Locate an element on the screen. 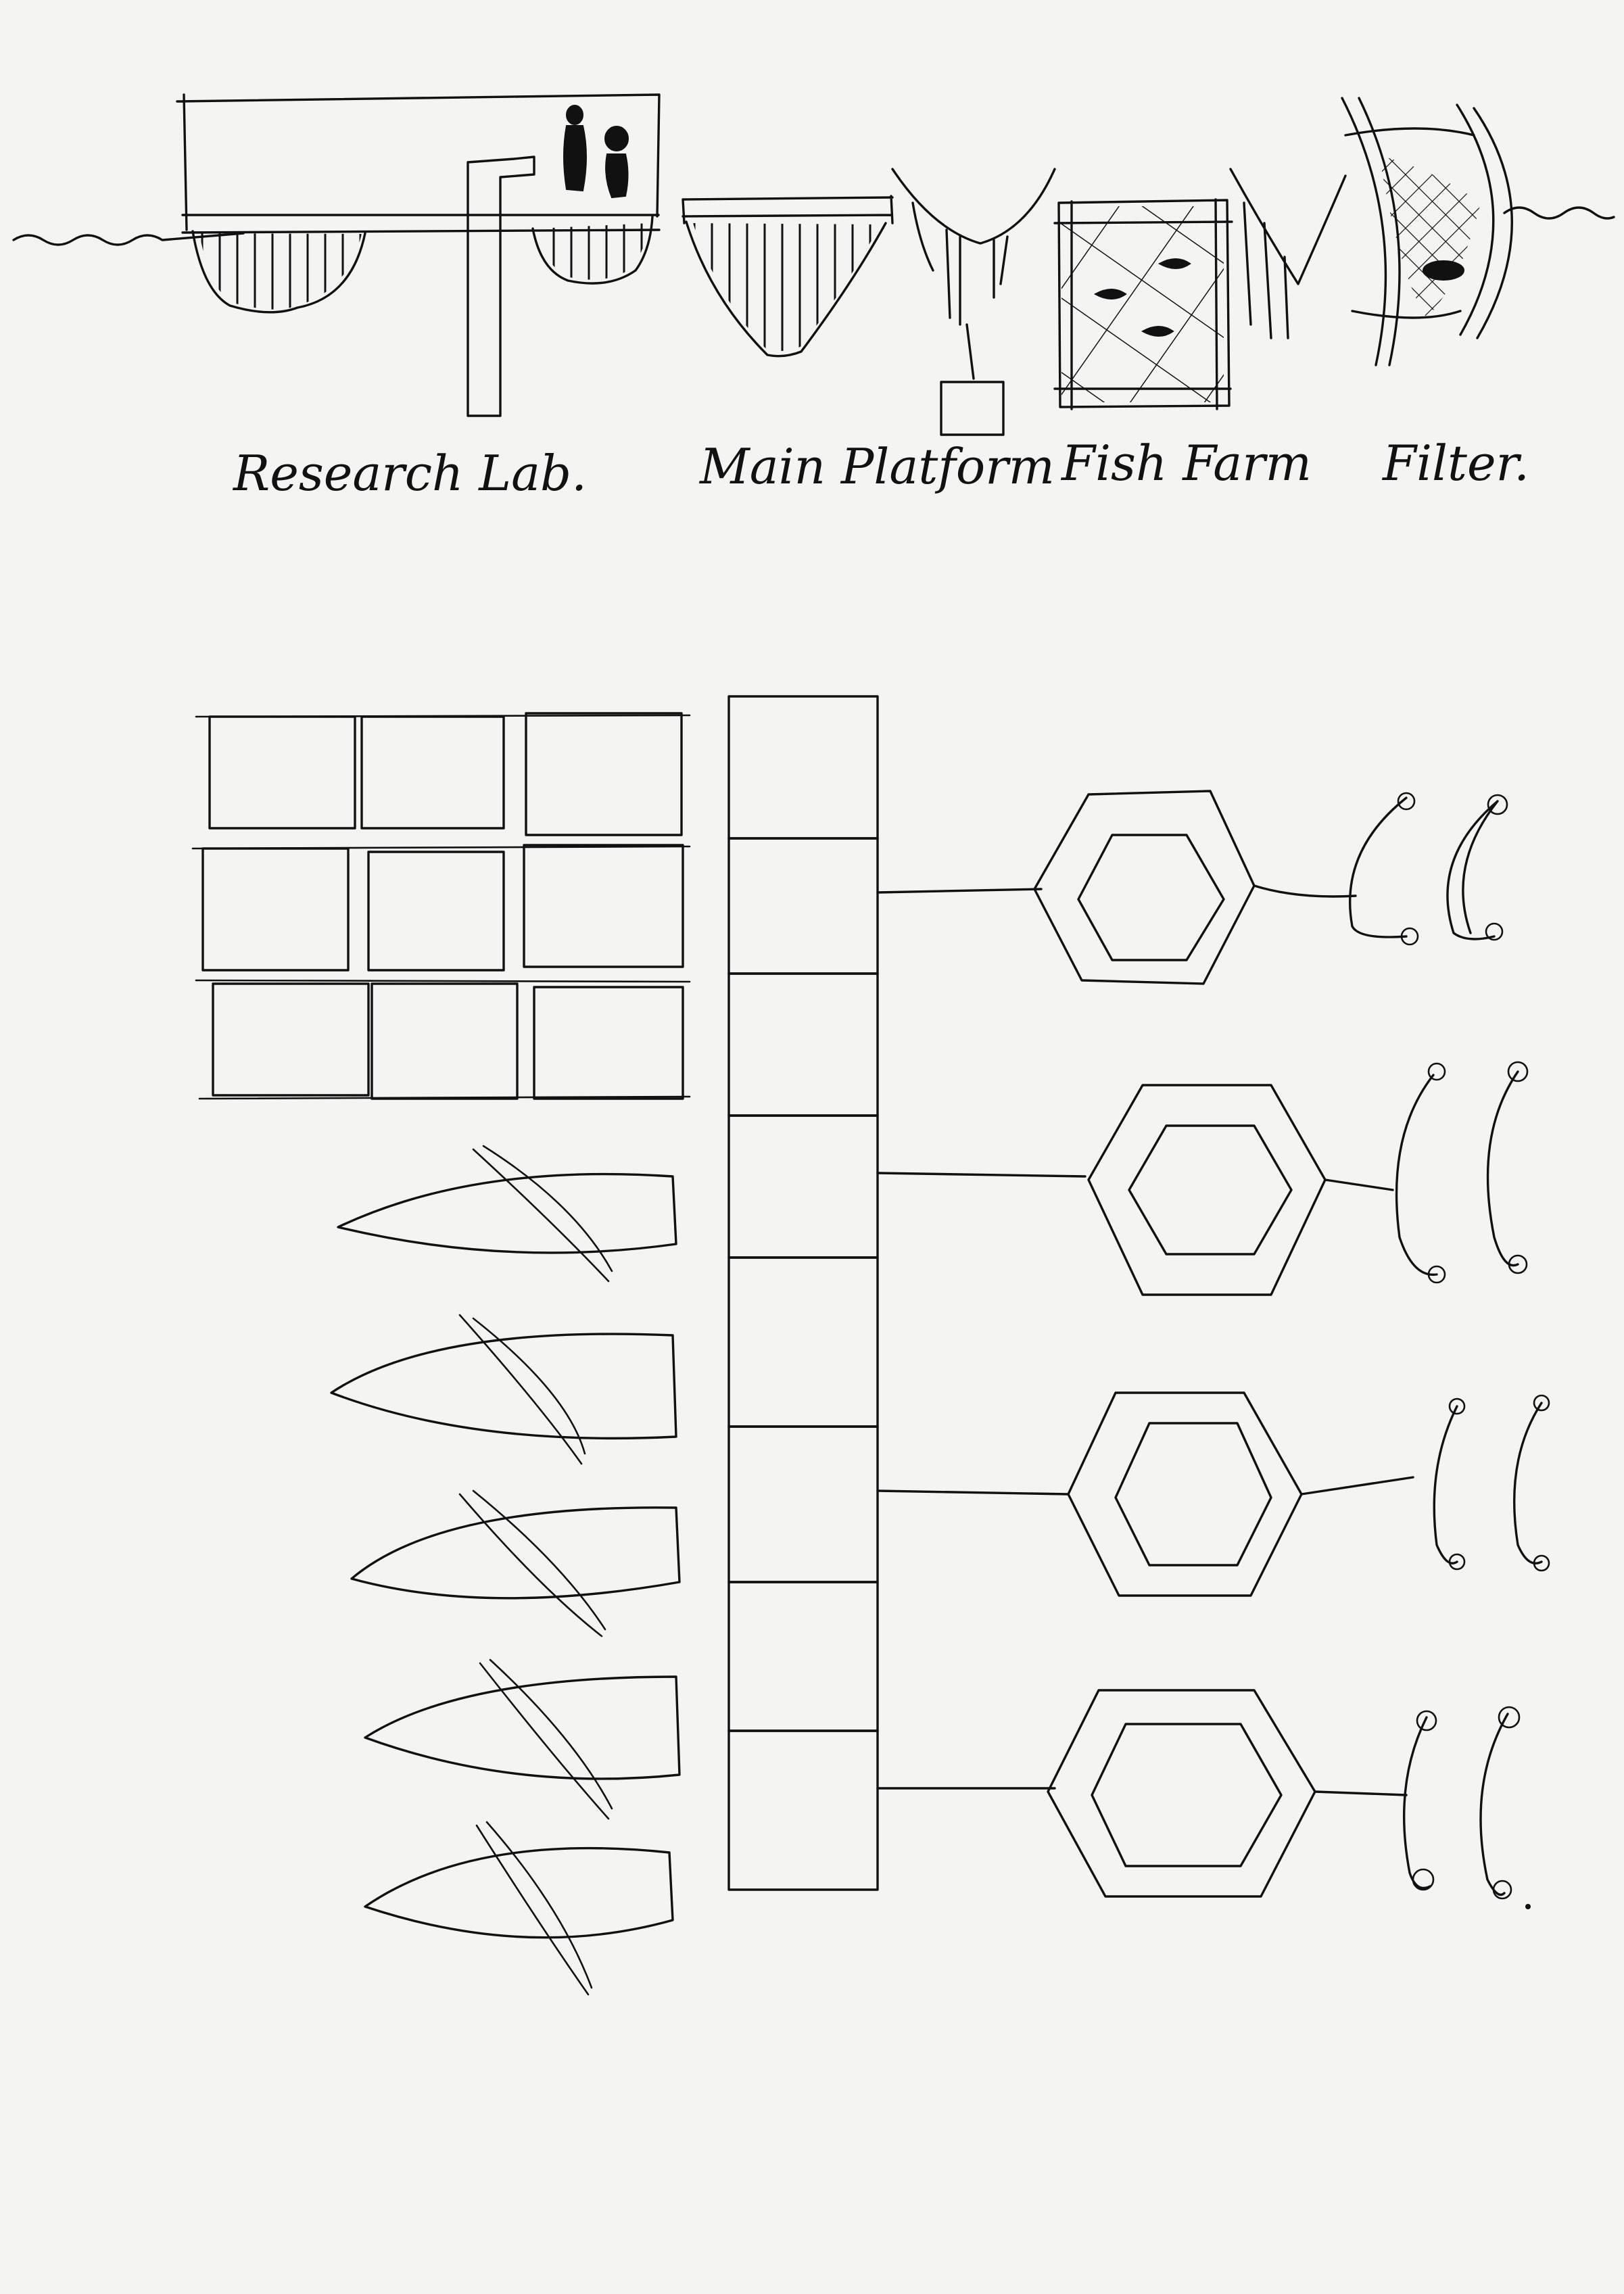  label-main-platform: Main Platform is located at coordinates (876, 466).